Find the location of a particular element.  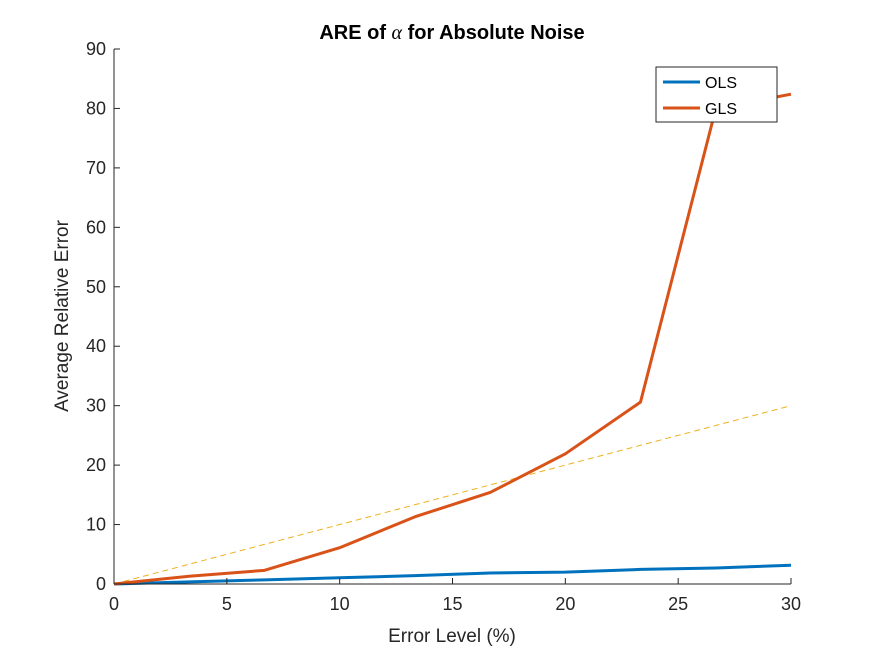

y-tick-label: 0 is located at coordinates (101, 584).